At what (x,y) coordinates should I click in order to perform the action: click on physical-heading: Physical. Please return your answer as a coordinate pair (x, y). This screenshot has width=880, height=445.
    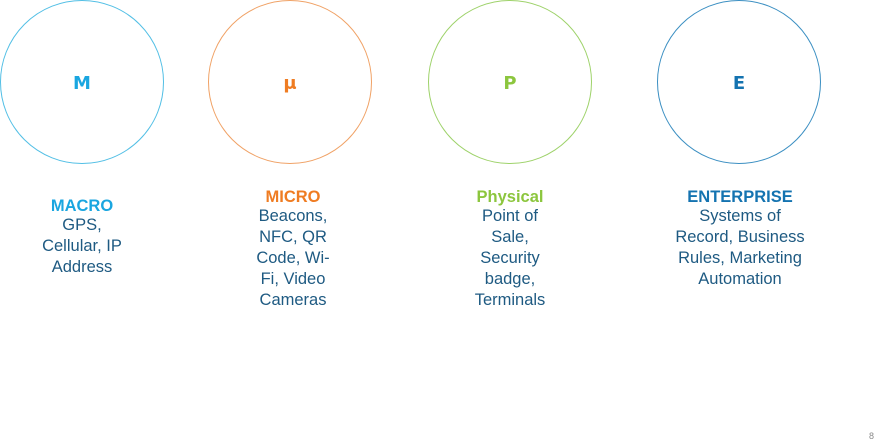
    Looking at the image, I should click on (510, 197).